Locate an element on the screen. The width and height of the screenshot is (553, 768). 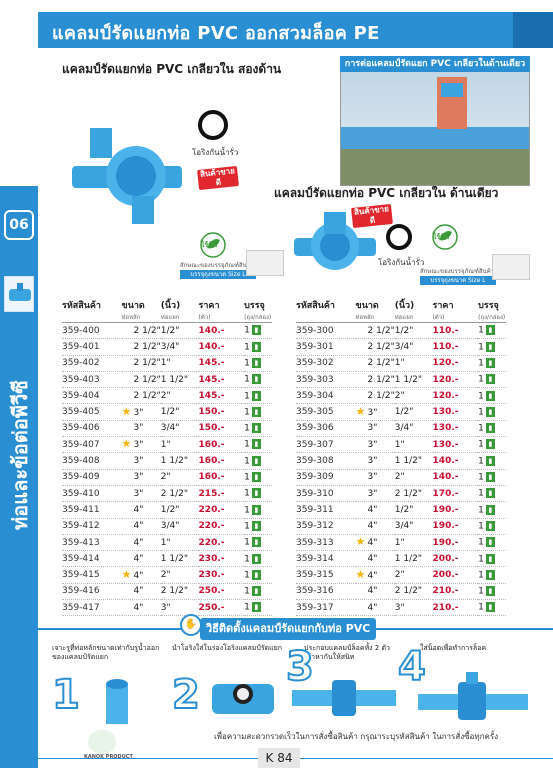
photo-caption: การต่อแคลมป์รัดแยก PVC เกลียวในด้านเดียว is located at coordinates (435, 64).